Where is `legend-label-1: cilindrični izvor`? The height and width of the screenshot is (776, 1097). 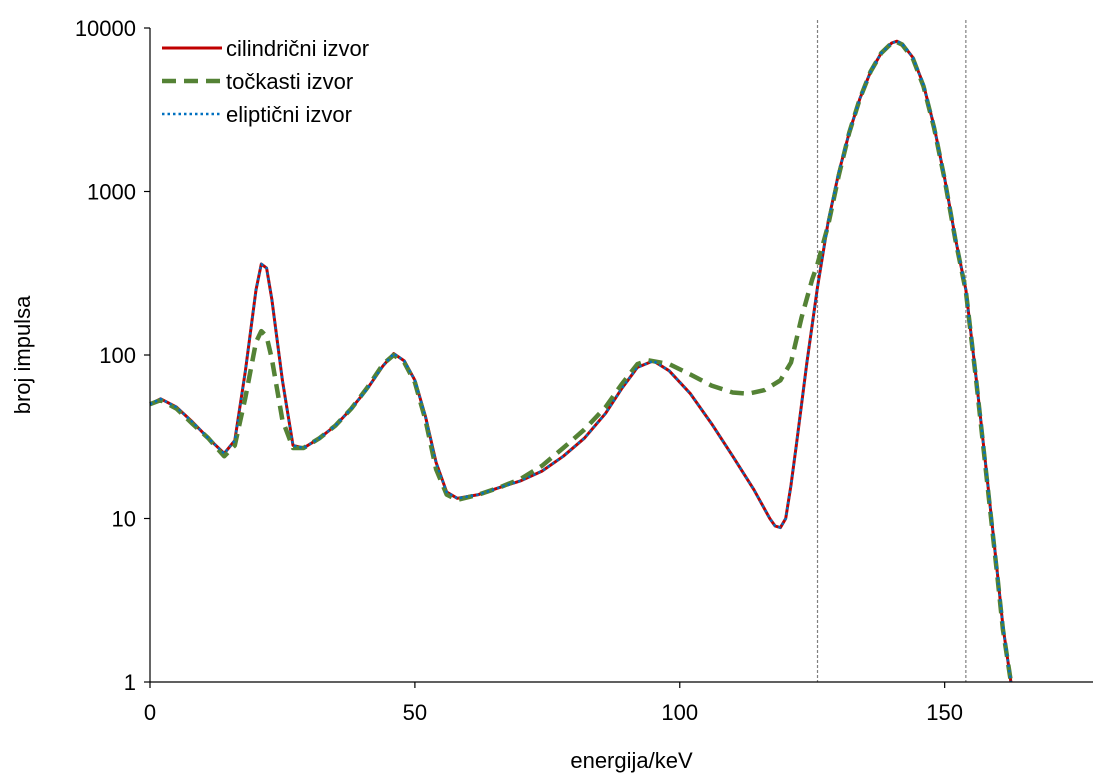 legend-label-1: cilindrični izvor is located at coordinates (297, 48).